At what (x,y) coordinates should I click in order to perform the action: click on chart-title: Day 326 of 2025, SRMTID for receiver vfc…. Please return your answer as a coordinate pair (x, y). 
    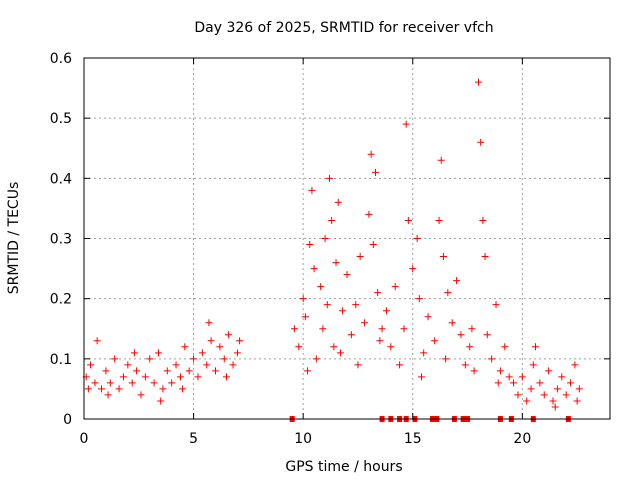
    Looking at the image, I should click on (343, 28).